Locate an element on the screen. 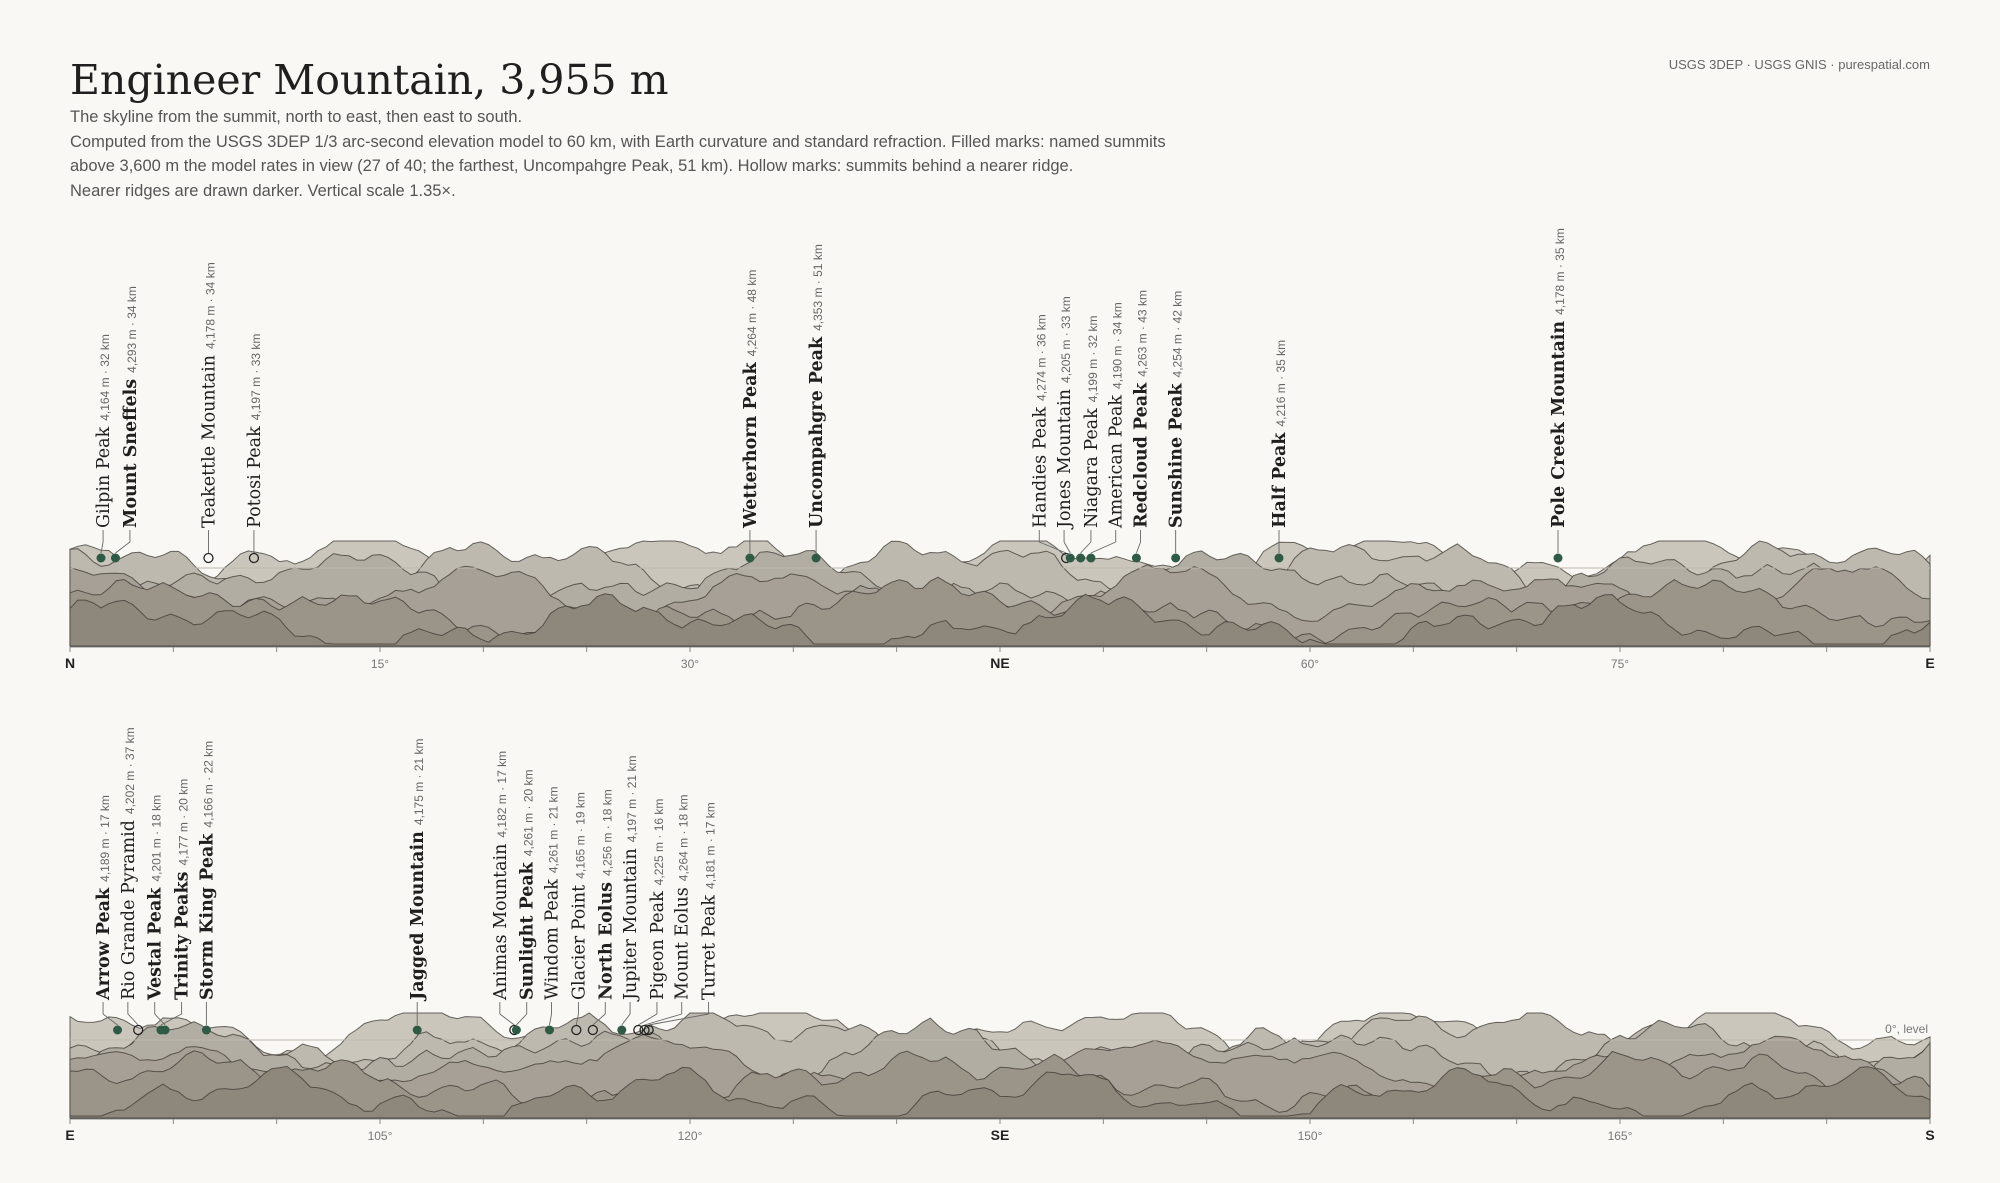 The height and width of the screenshot is (1183, 2000). peak-meta: 4,178 m · 35 km is located at coordinates (1560, 271).